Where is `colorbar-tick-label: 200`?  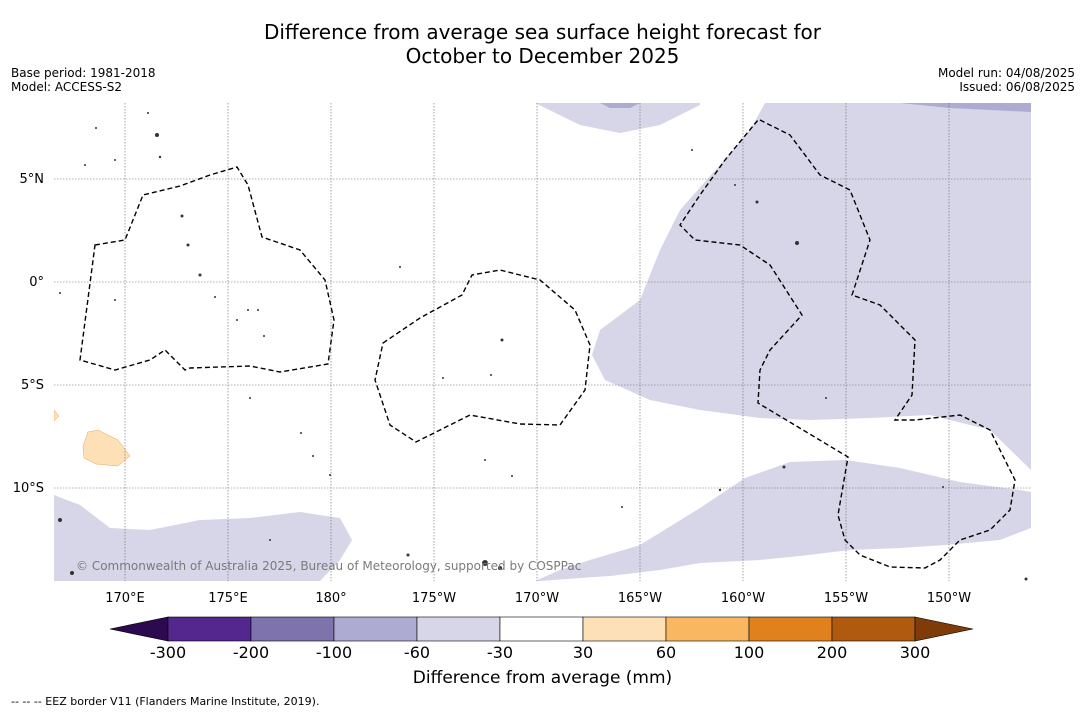
colorbar-tick-label: 200 is located at coordinates (832, 652).